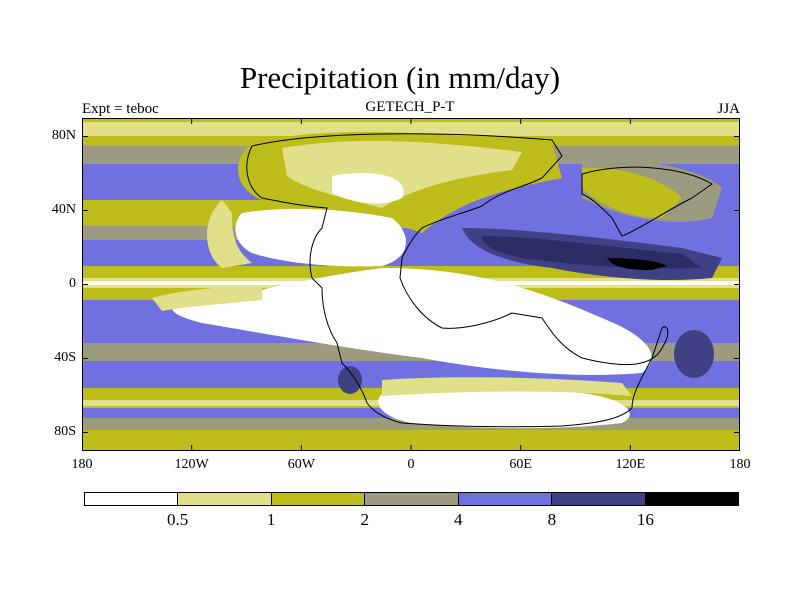  What do you see at coordinates (120, 109) in the screenshot?
I see `experiment-label: Expt = teboc` at bounding box center [120, 109].